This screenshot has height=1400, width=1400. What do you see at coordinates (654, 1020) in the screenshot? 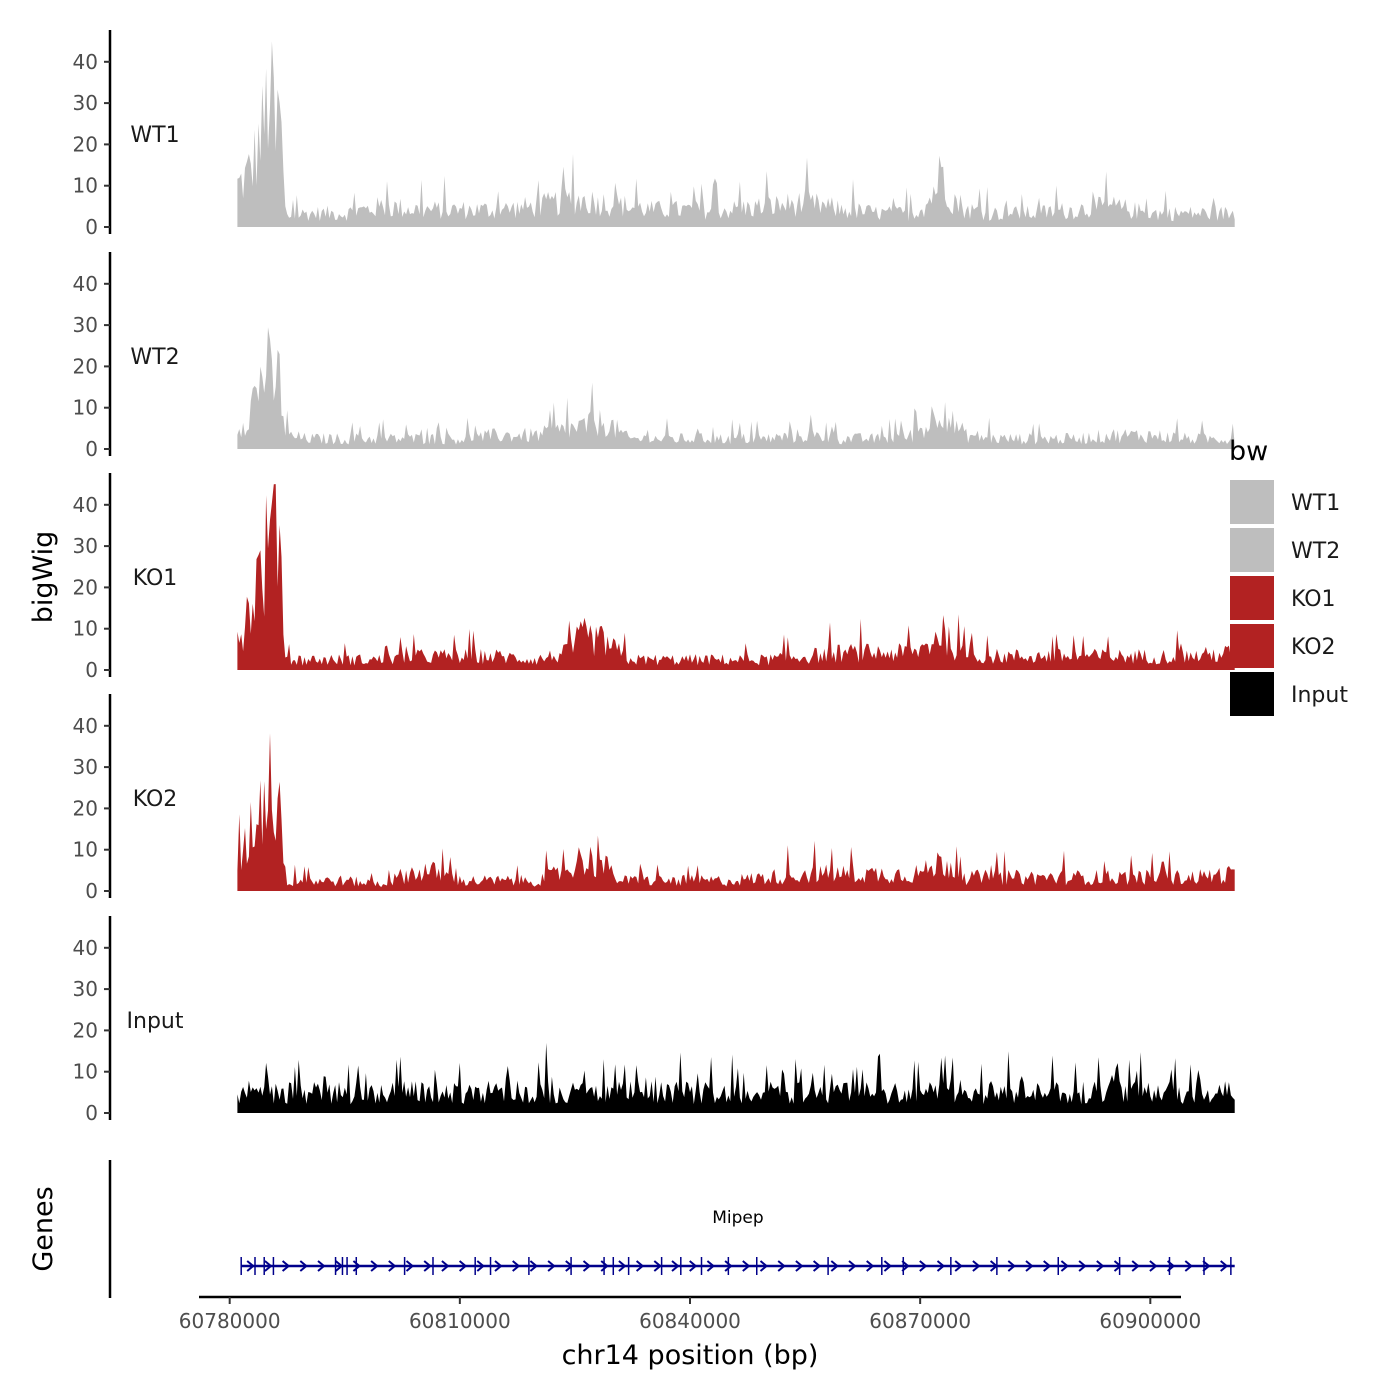
I see `track-input: 0 10 20 30 40 Input` at bounding box center [654, 1020].